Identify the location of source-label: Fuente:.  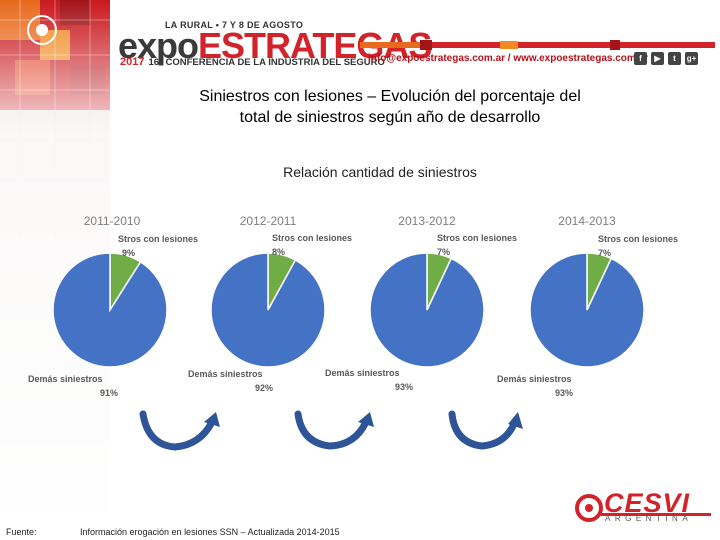
(21, 532).